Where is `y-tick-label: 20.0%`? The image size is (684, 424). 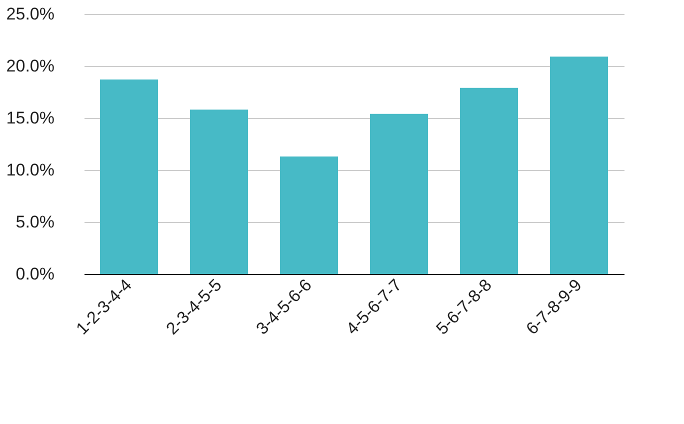 y-tick-label: 20.0% is located at coordinates (30, 66).